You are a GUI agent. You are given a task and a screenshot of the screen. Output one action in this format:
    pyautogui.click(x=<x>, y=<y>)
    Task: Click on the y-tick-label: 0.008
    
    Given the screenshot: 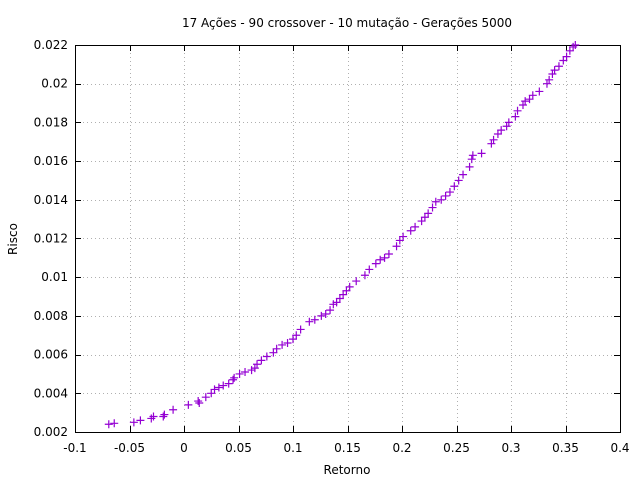 What is the action you would take?
    pyautogui.click(x=51, y=316)
    